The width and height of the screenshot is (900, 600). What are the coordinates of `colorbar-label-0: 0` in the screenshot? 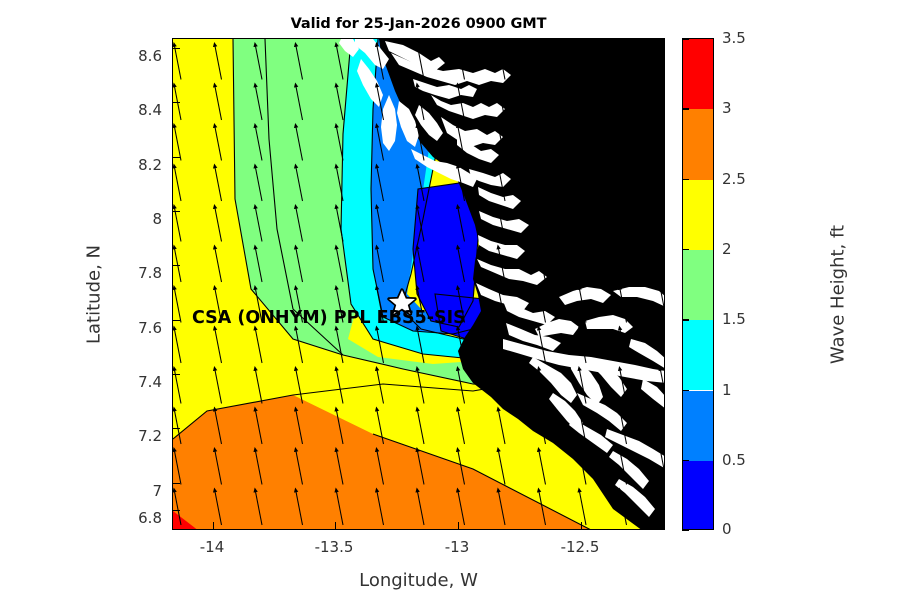 It's located at (727, 529).